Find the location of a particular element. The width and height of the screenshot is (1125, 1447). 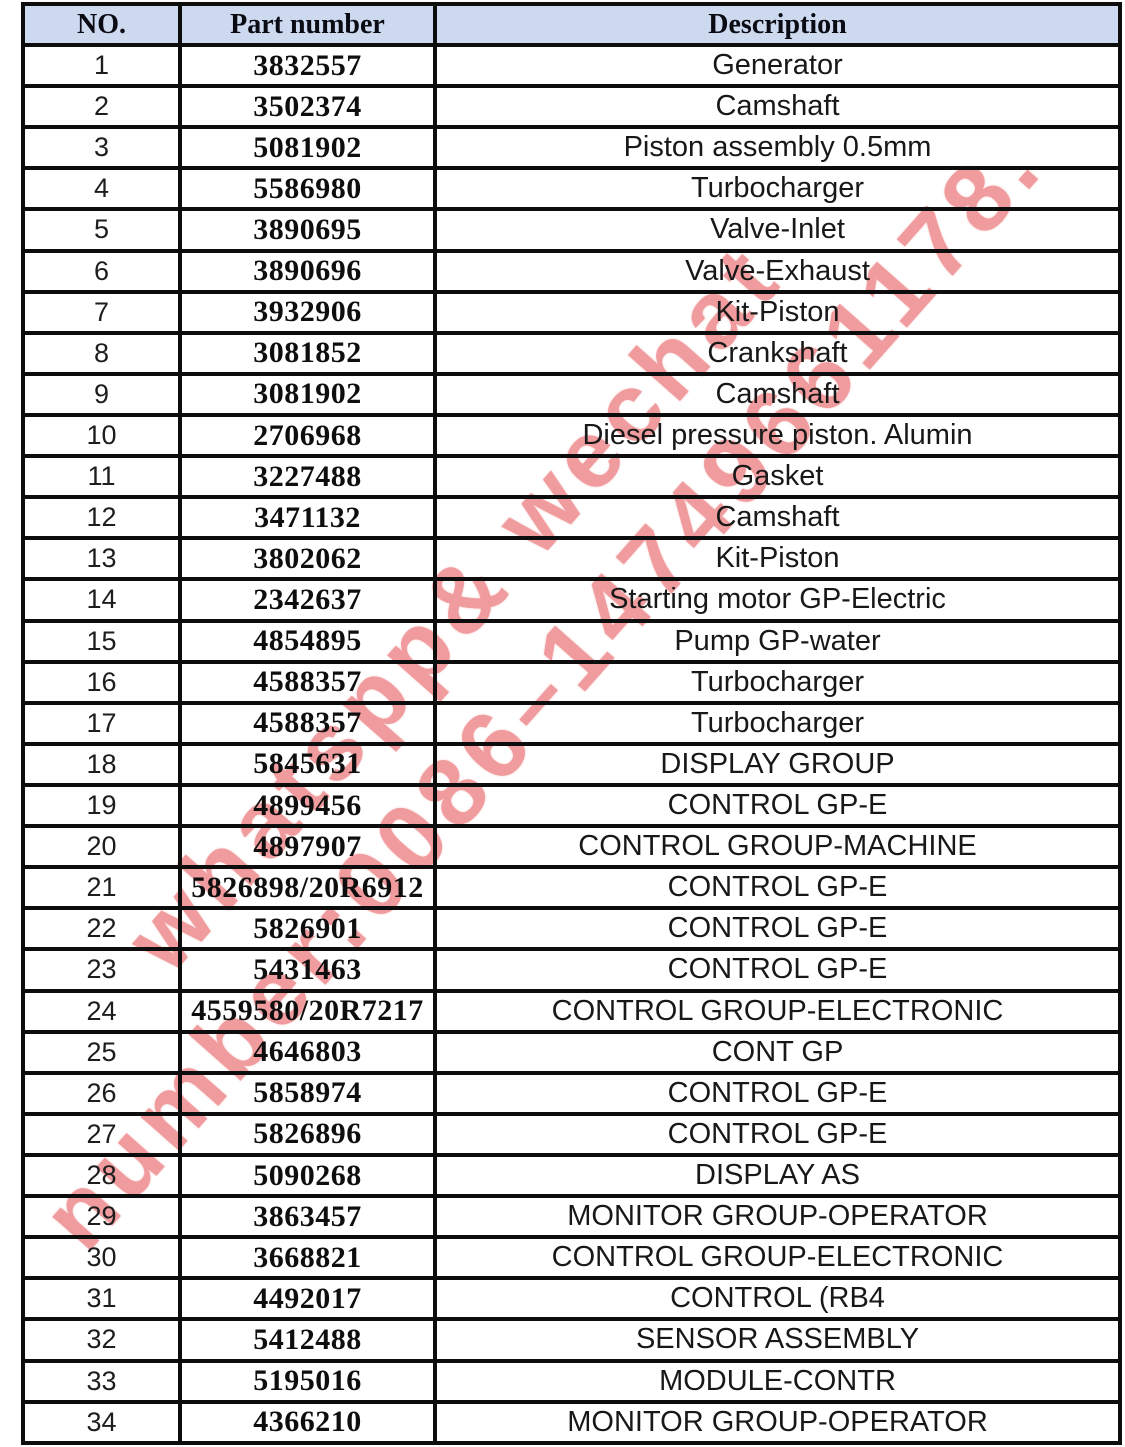

table-row: 2 3502374 Camshaft is located at coordinates (571, 107).